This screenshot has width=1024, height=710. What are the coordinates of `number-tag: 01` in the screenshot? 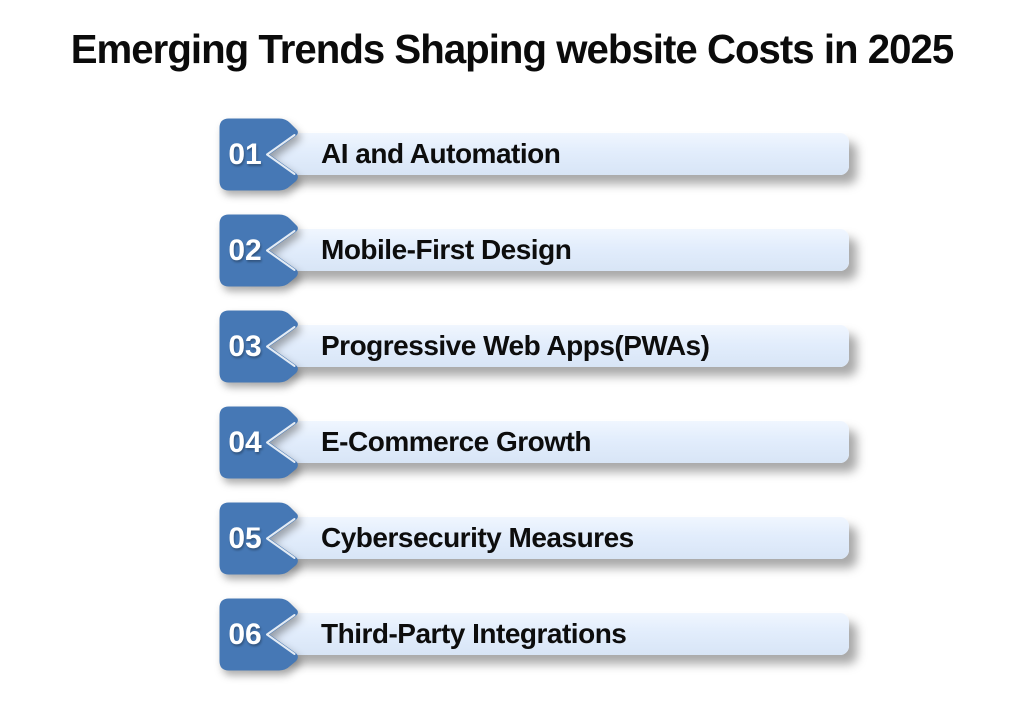 It's located at (260, 154).